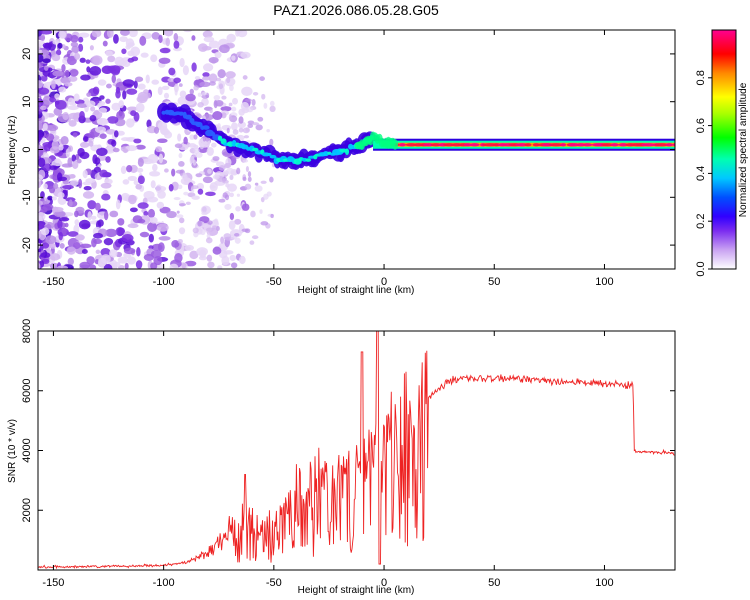 The height and width of the screenshot is (600, 750). What do you see at coordinates (27, 510) in the screenshot?
I see `snr-y-tick-label: 2000` at bounding box center [27, 510].